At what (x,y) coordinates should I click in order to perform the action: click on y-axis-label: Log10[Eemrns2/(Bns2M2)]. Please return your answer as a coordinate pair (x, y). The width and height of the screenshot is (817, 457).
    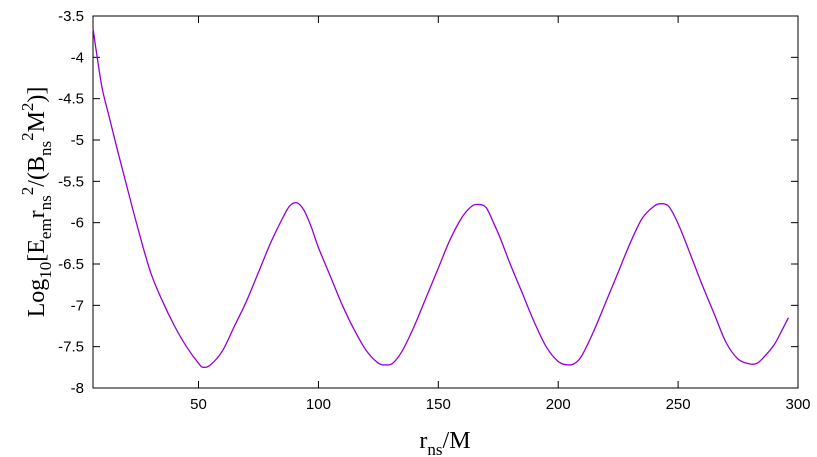
    Looking at the image, I should click on (36, 202).